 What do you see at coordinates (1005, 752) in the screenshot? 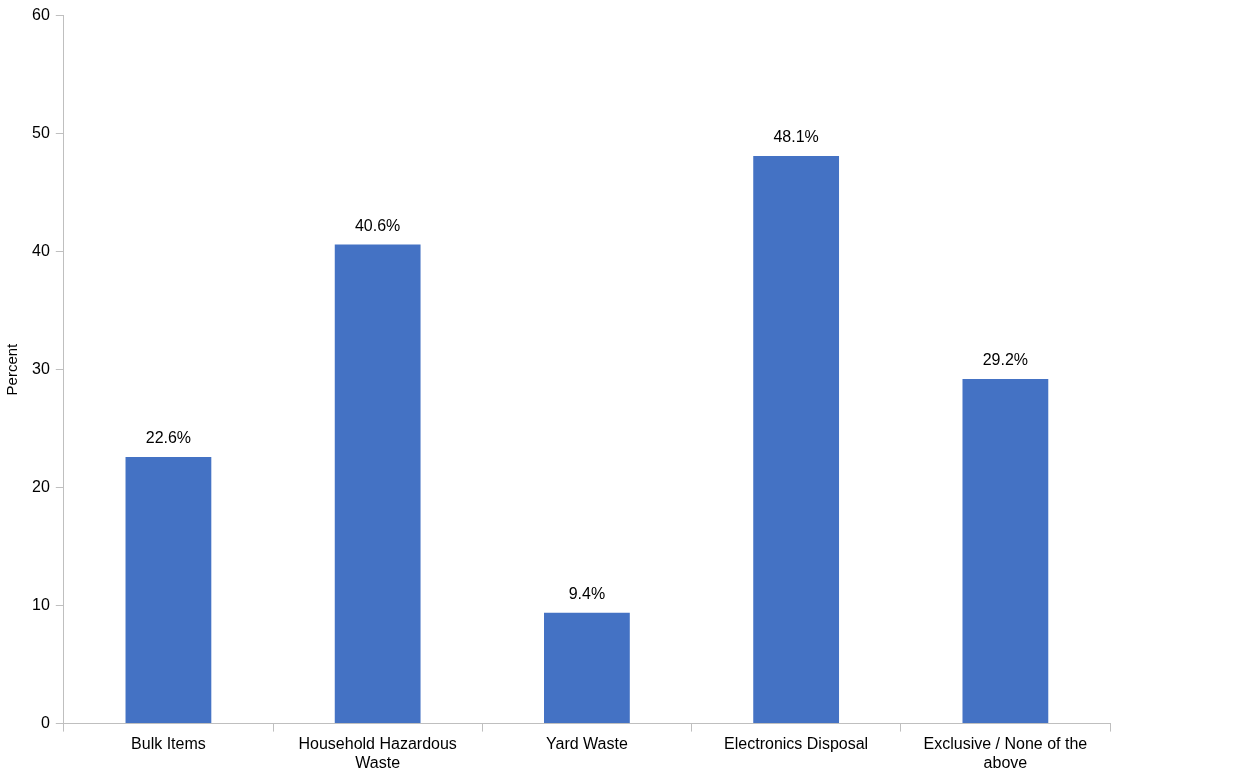
I see `x-tick-label: Exclusive / None of the above` at bounding box center [1005, 752].